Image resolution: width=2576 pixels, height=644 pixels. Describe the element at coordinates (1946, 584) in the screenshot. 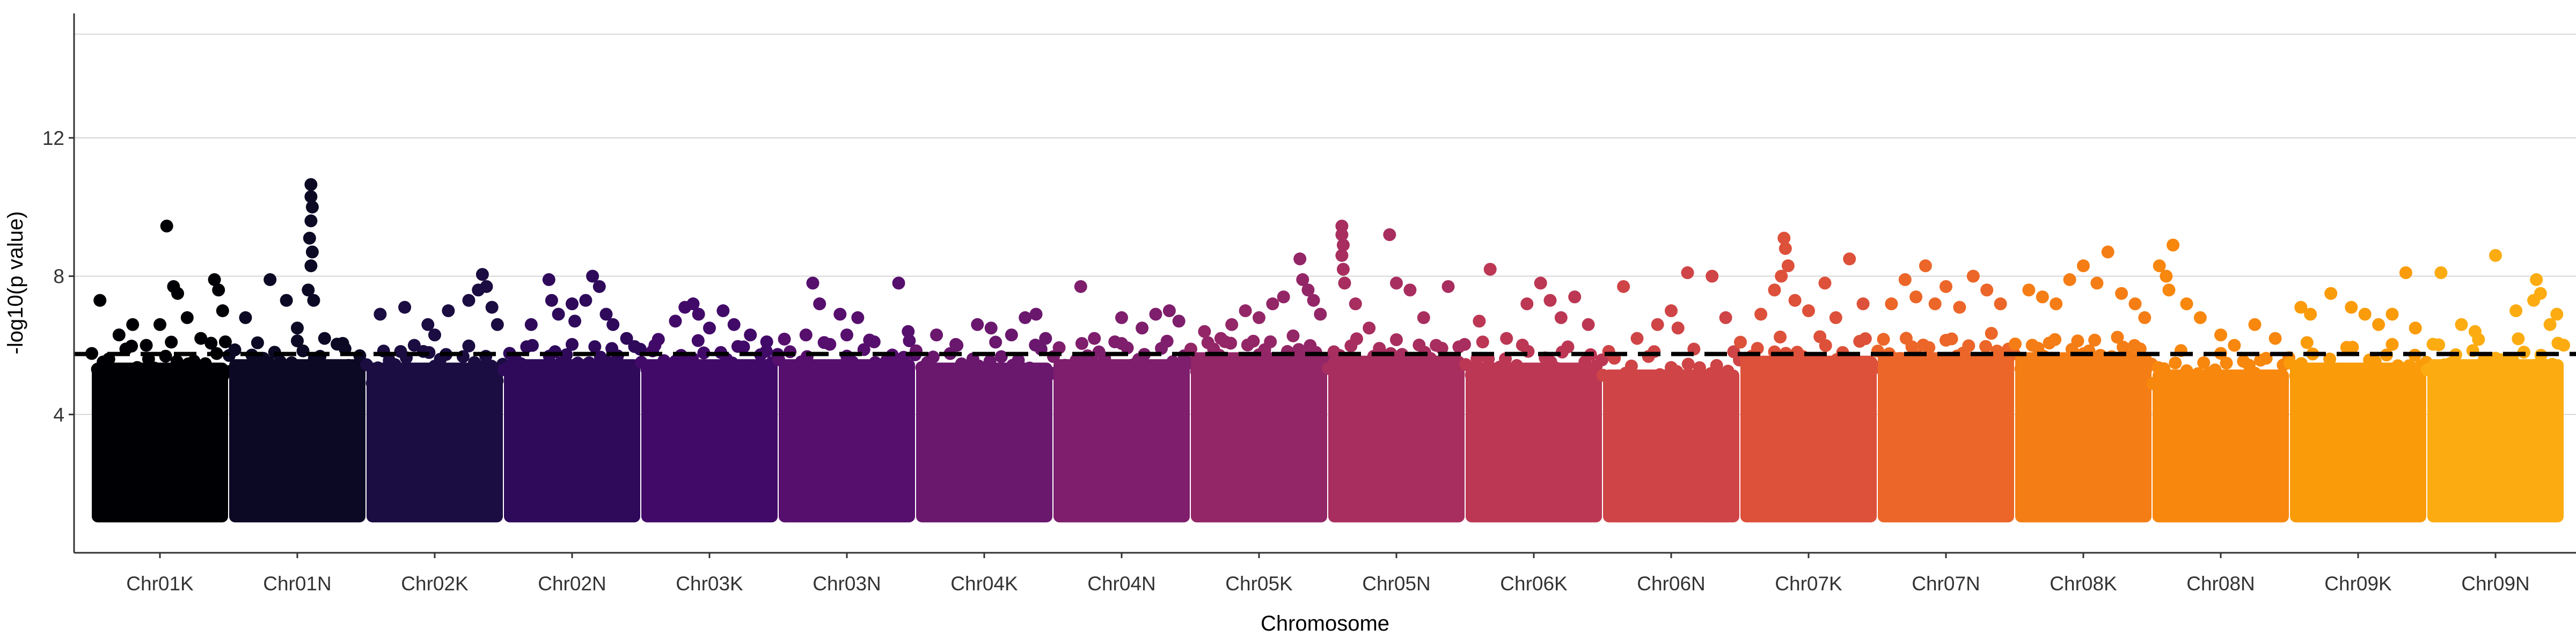

I see `x-tick-label: Chr07N` at that location.